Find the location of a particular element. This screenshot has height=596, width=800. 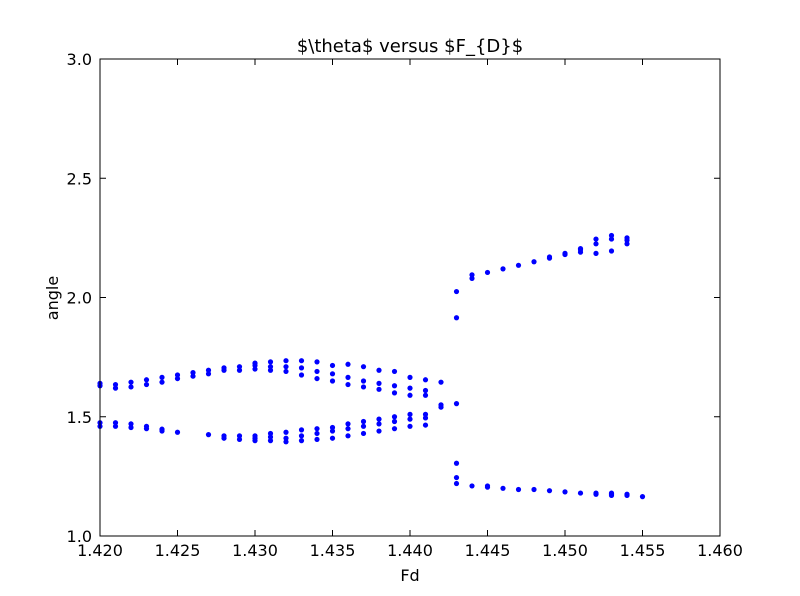

y-tick-label: 3.0 is located at coordinates (79, 59).